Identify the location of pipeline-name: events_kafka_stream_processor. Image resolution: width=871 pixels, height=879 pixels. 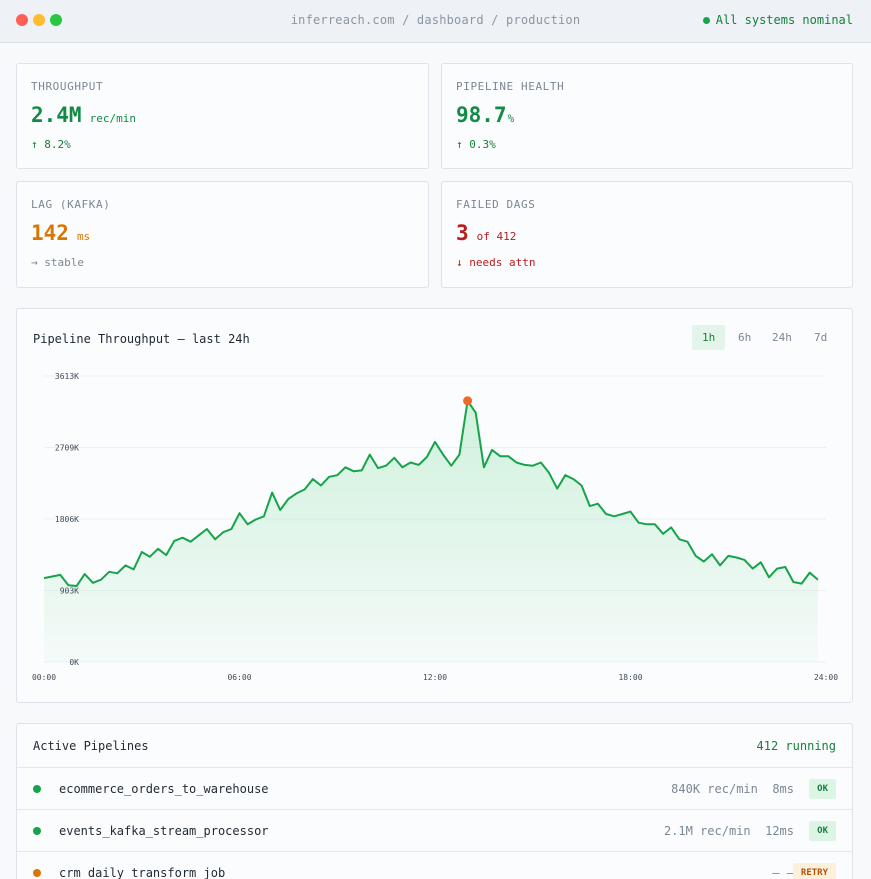
(164, 831).